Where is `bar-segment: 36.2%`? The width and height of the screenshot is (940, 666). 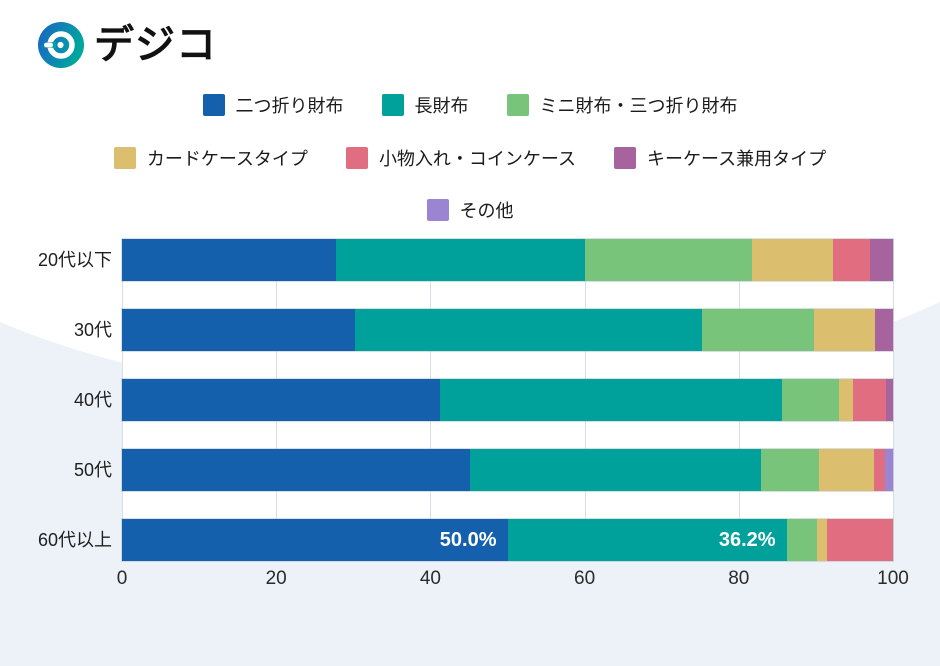
bar-segment: 36.2% is located at coordinates (647, 540).